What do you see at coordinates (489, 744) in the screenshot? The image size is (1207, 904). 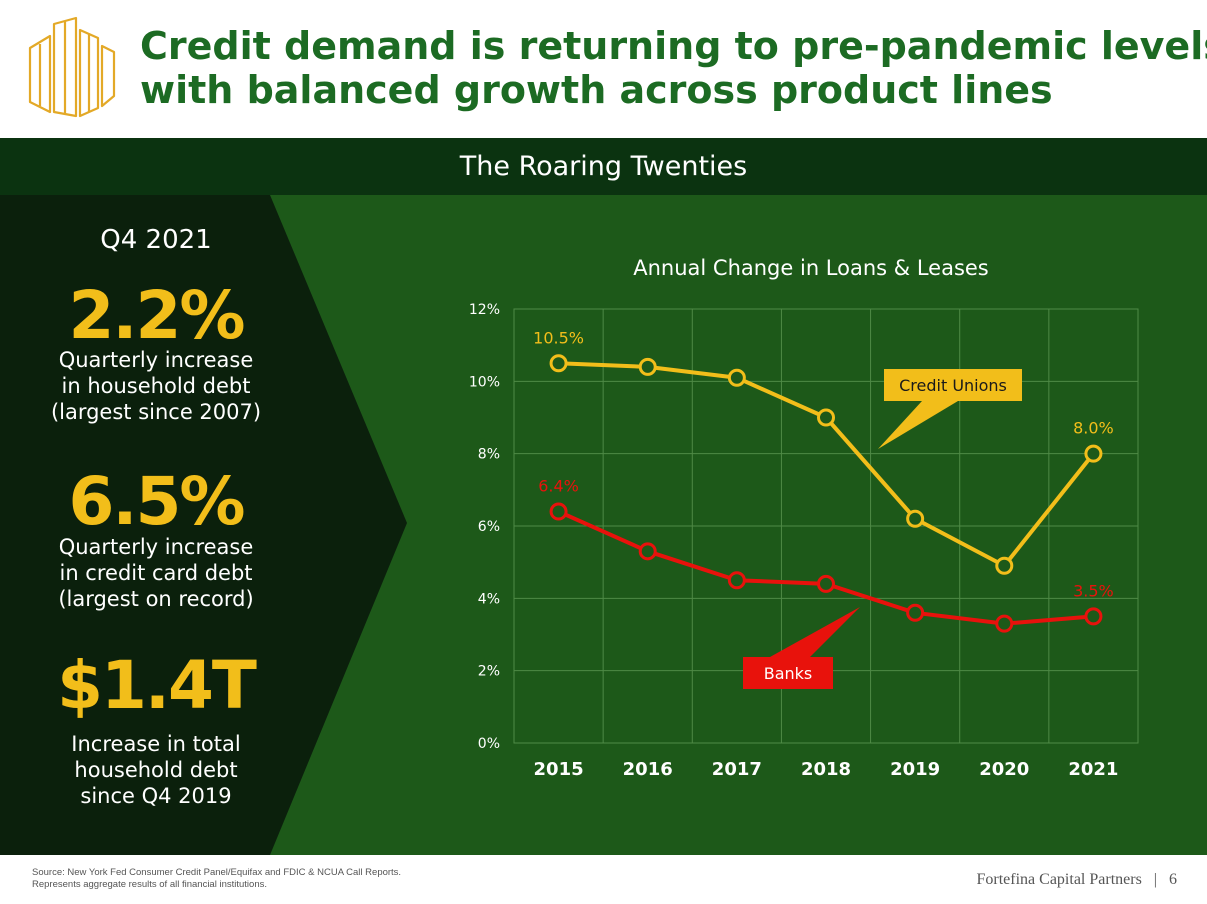 I see `y-tick-label: 0%` at bounding box center [489, 744].